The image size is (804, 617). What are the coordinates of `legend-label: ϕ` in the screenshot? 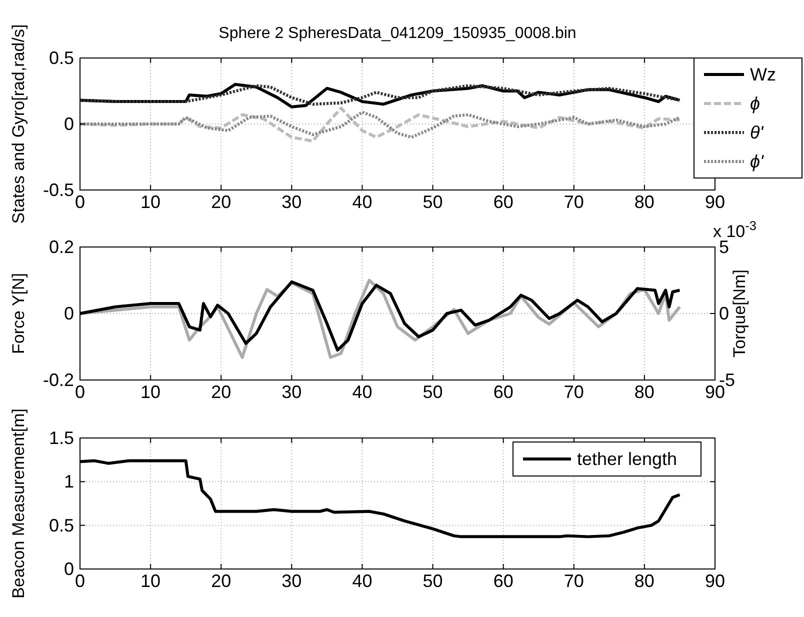 It's located at (755, 104).